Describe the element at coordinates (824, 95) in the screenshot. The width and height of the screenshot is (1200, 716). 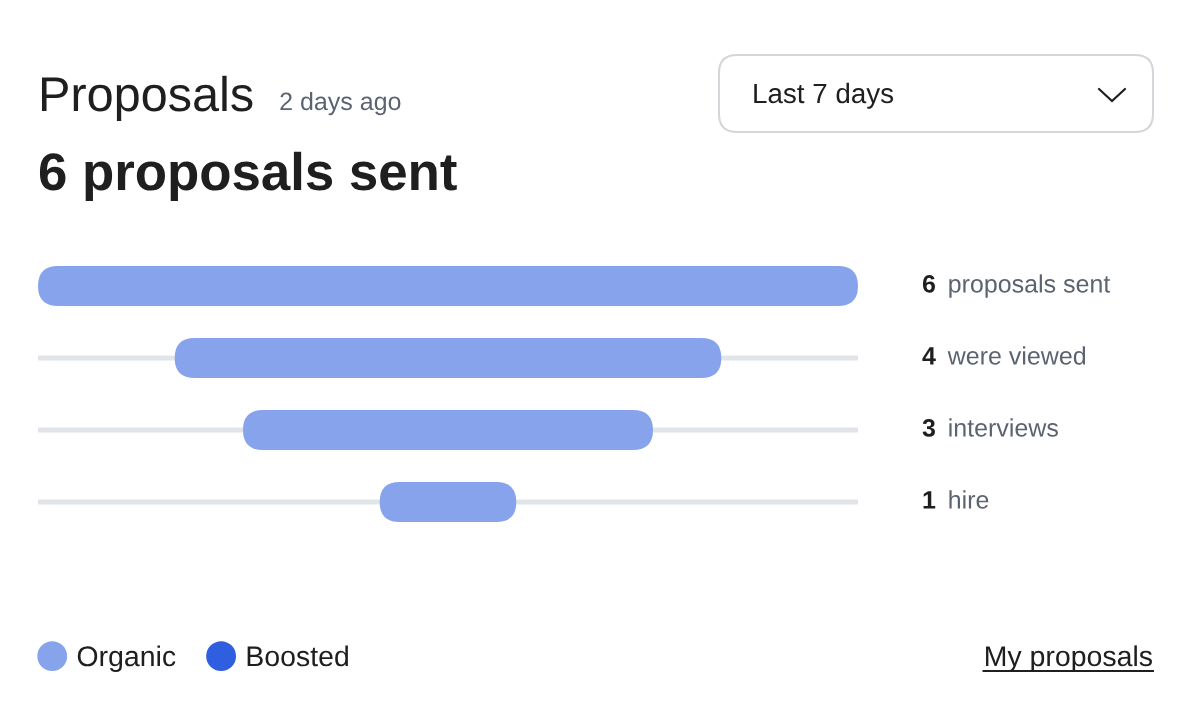
I see `text: Last 7 days` at that location.